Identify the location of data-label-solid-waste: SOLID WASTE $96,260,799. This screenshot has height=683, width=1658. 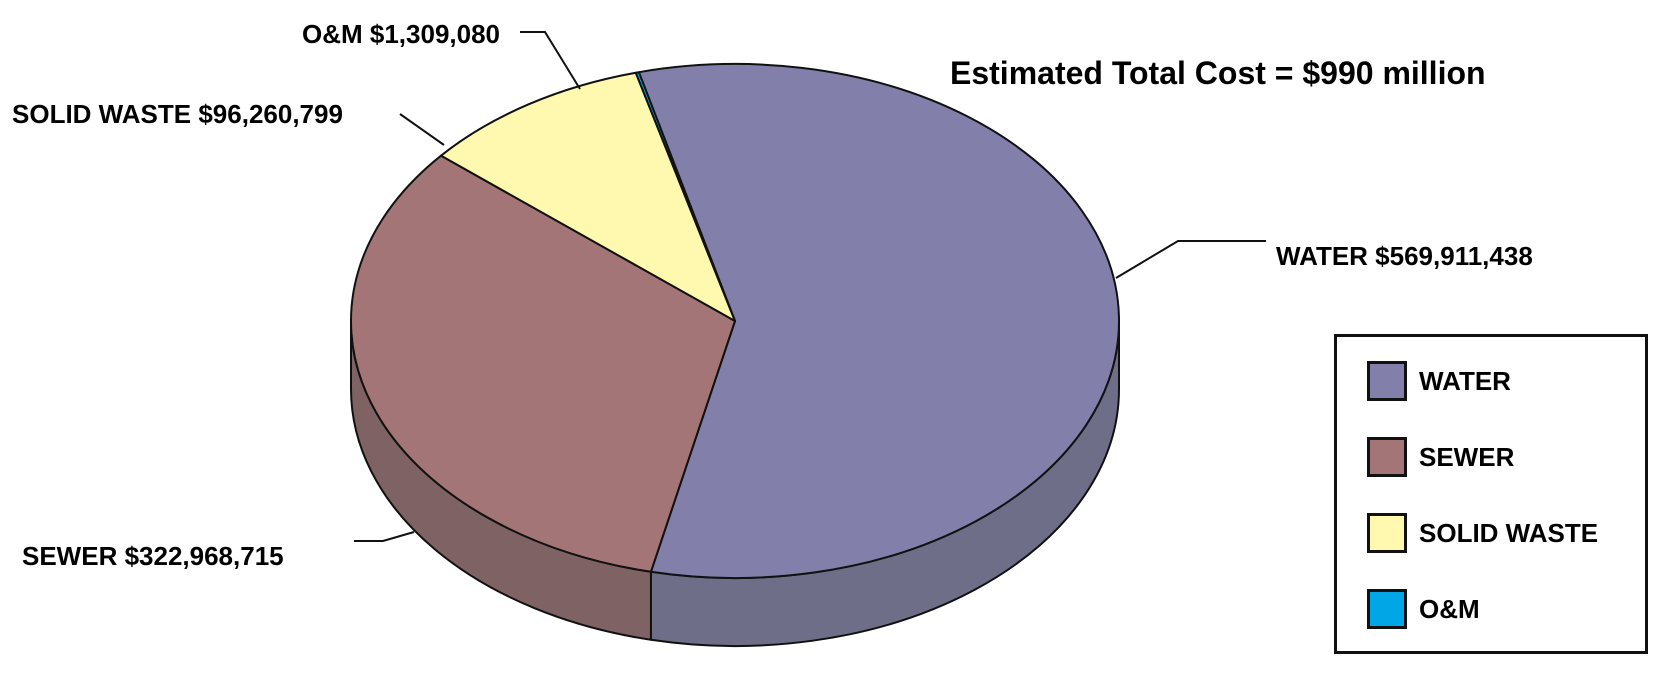
(177, 114).